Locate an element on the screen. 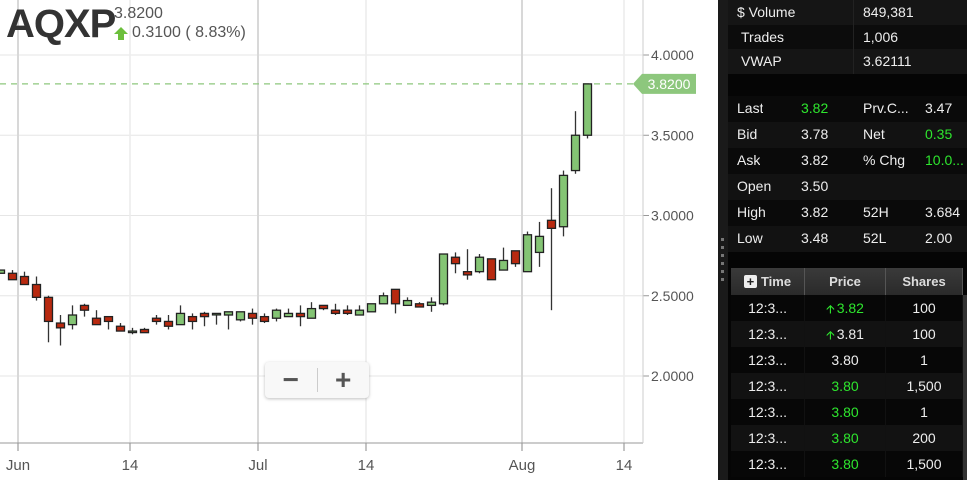  header-change: 0.3100 ( 8.83%) is located at coordinates (180, 33).